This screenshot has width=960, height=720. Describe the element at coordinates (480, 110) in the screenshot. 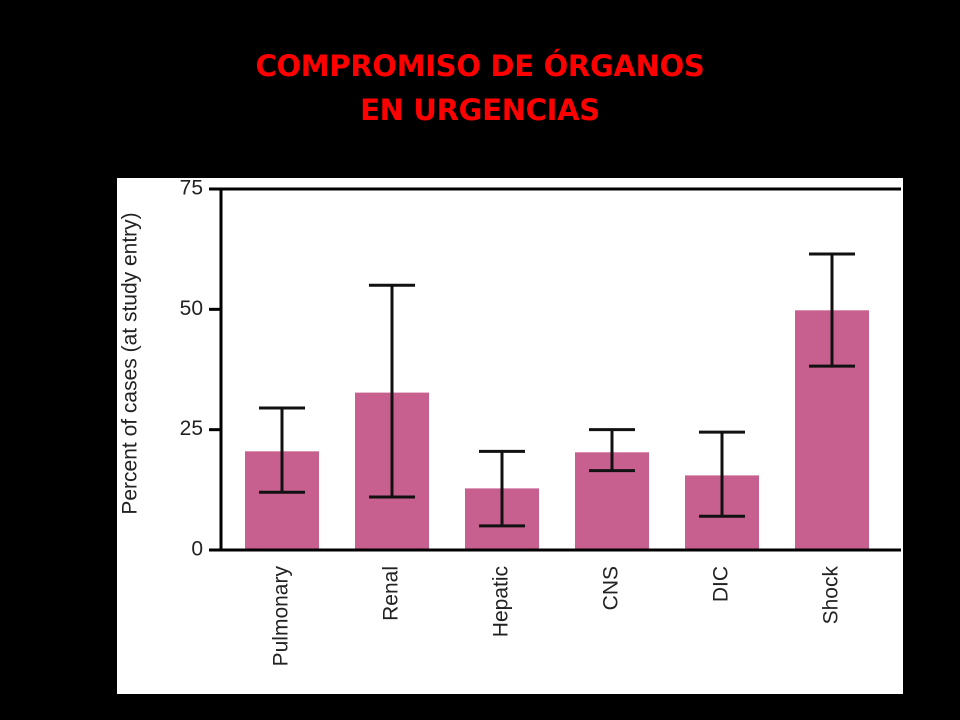

I see `slide-title-line-2: EN URGENCIAS` at that location.